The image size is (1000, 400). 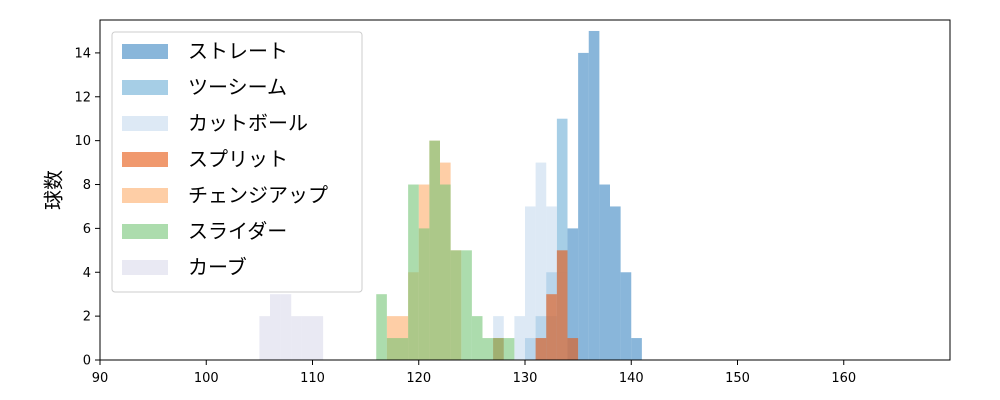 What do you see at coordinates (631, 378) in the screenshot?
I see `x-tick-label: 140` at bounding box center [631, 378].